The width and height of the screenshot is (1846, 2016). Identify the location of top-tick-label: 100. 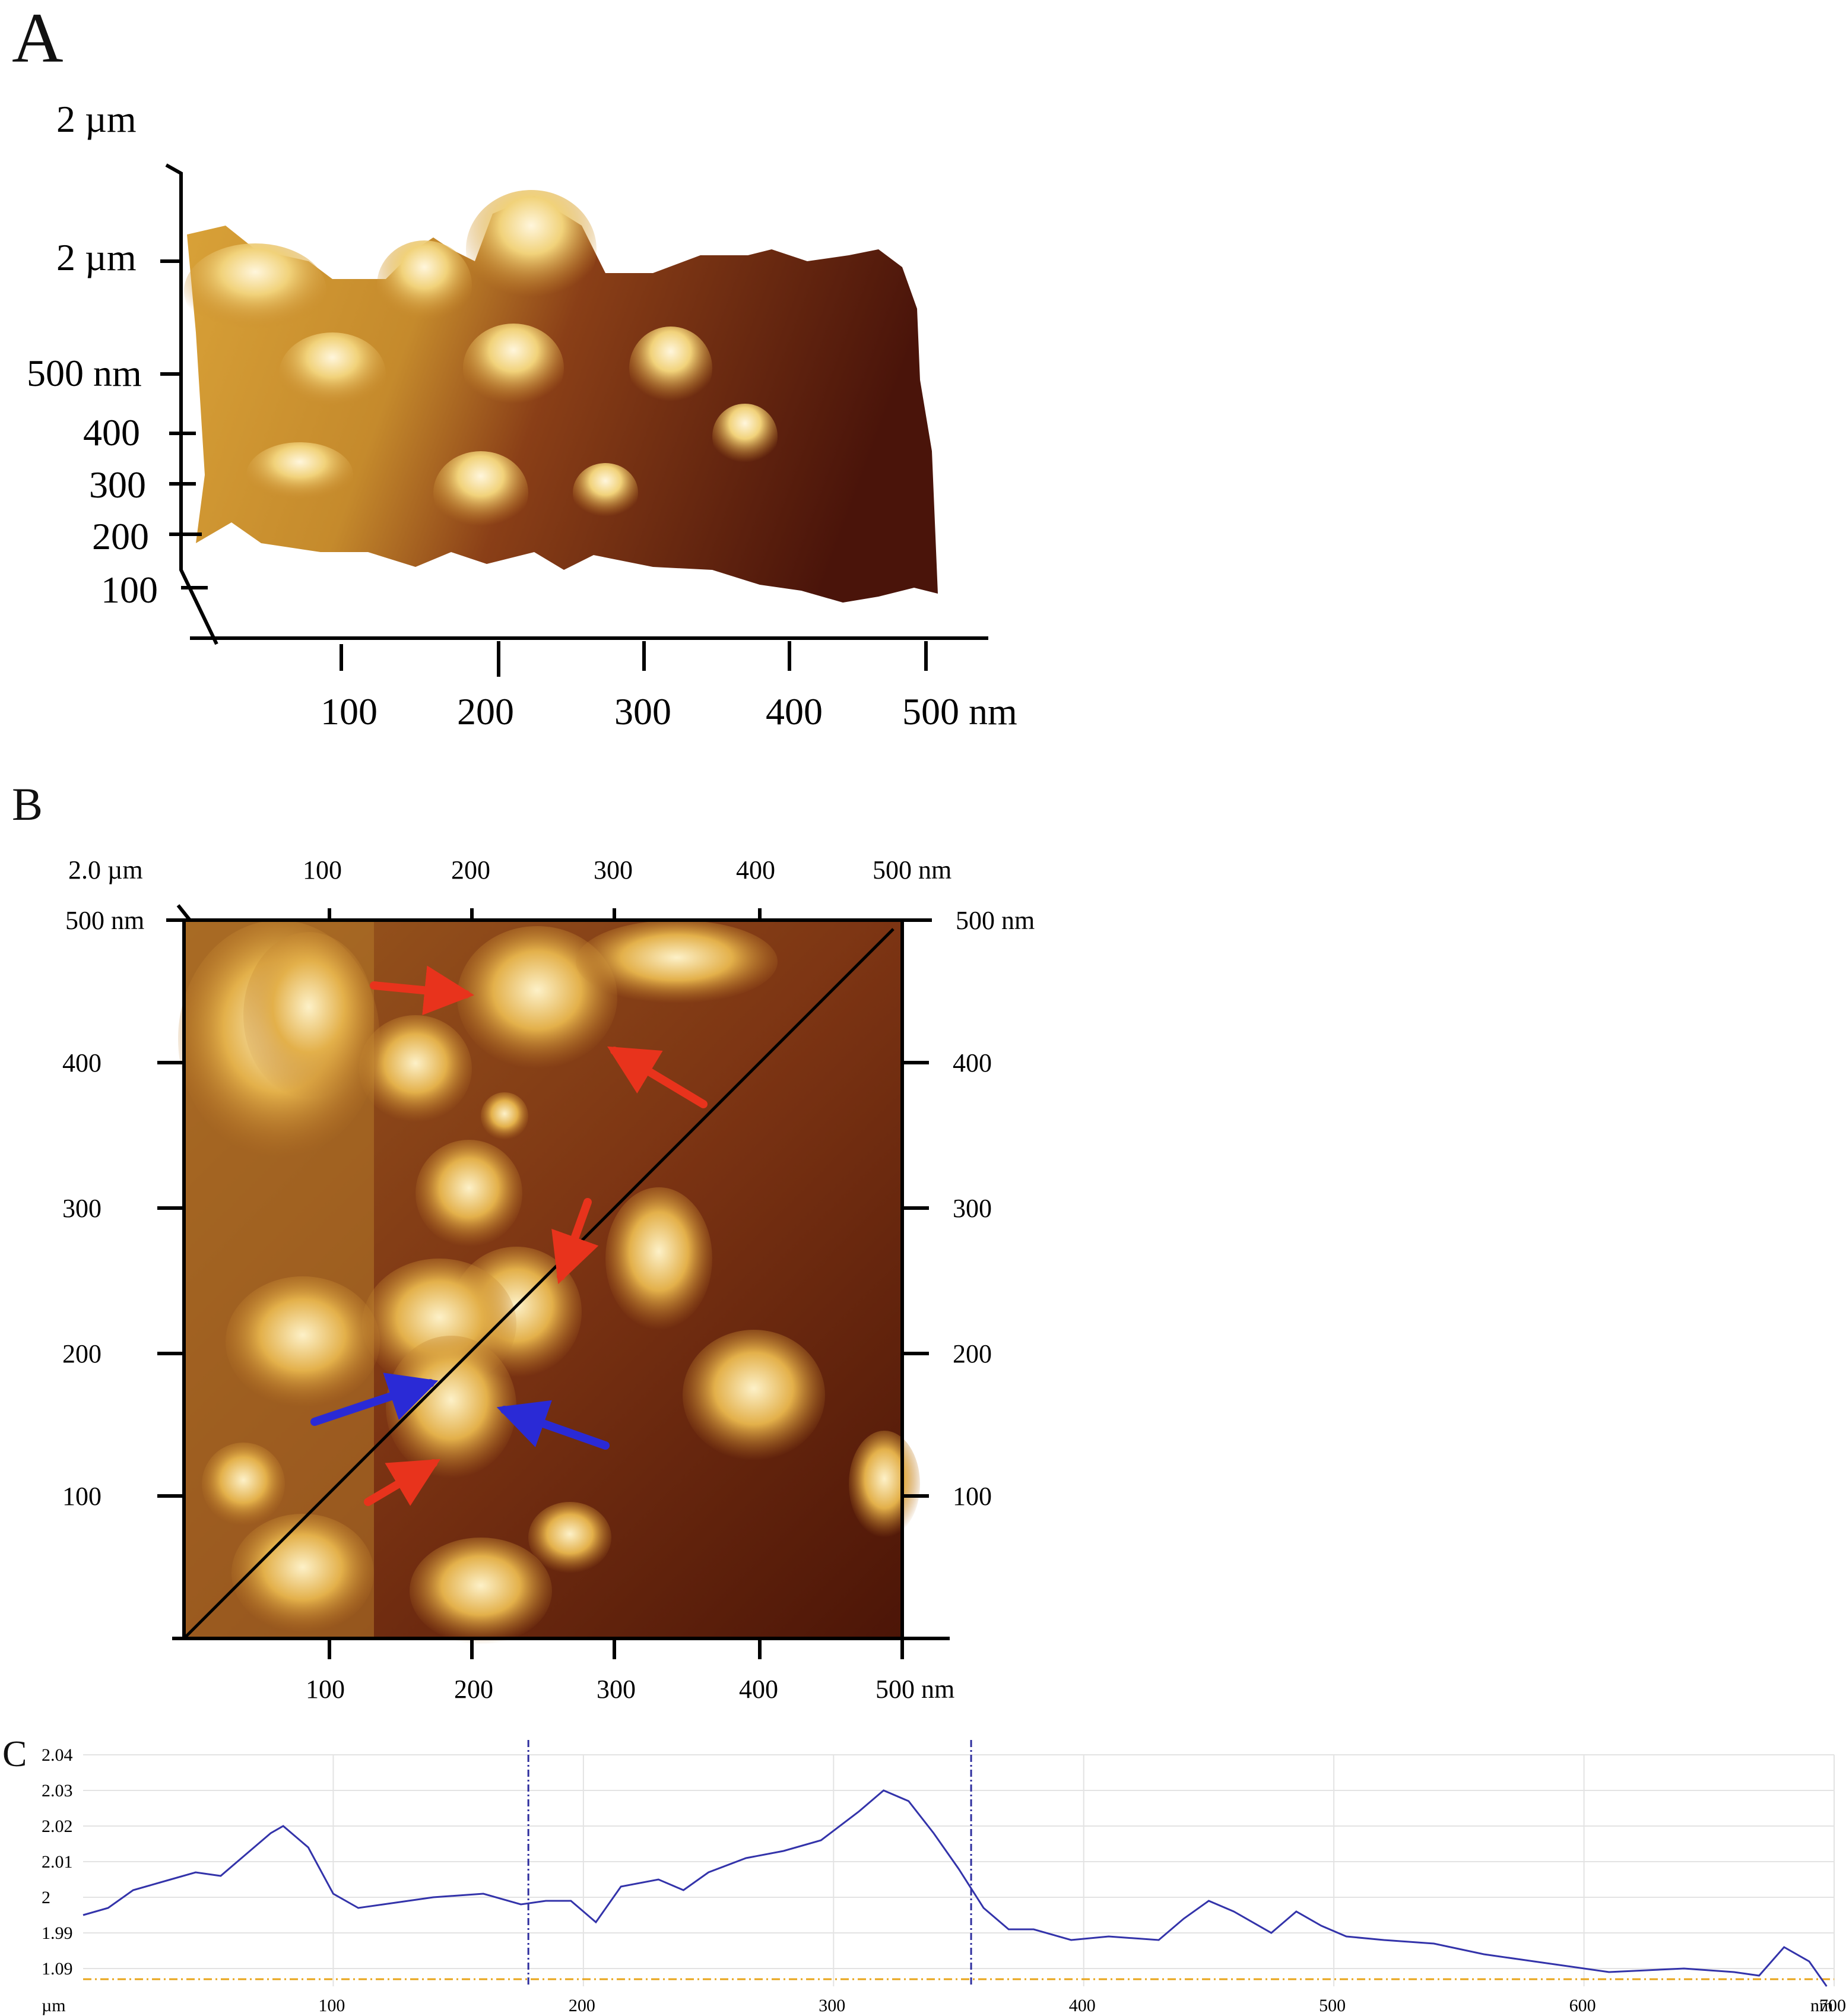
(322, 870).